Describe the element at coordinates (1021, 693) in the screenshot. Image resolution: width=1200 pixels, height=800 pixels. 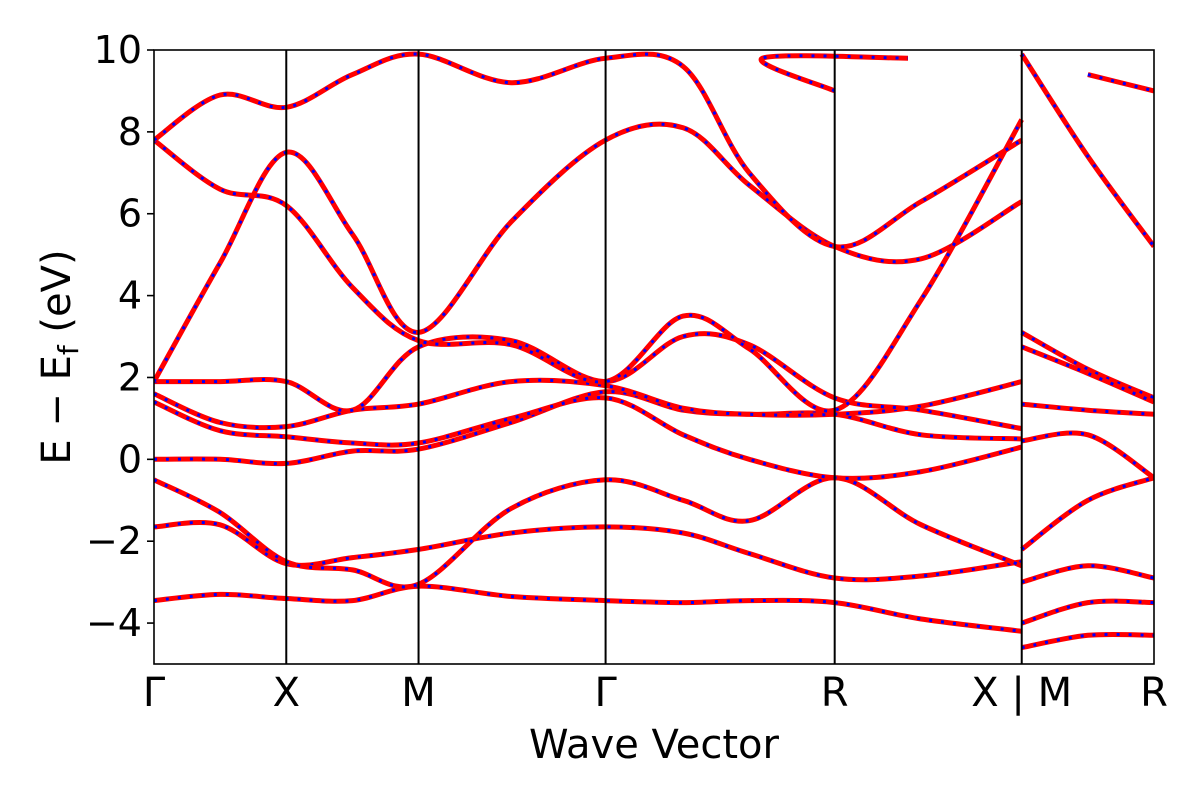
I see `kpoint-label-5: X | M` at that location.